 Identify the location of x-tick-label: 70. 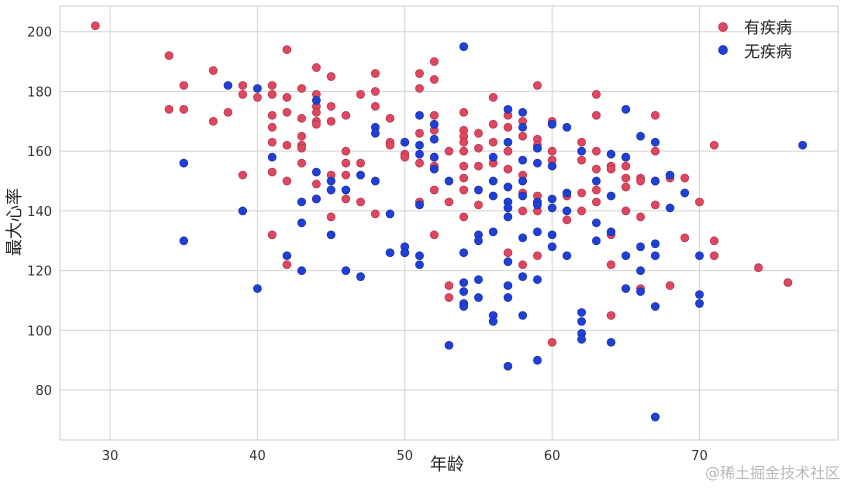
(699, 456).